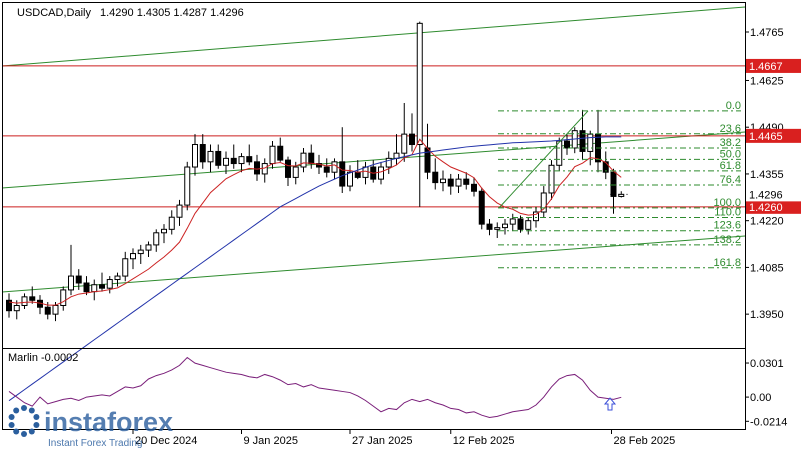 This screenshot has height=457, width=801. I want to click on level-price-label: 1.4260, so click(766, 208).